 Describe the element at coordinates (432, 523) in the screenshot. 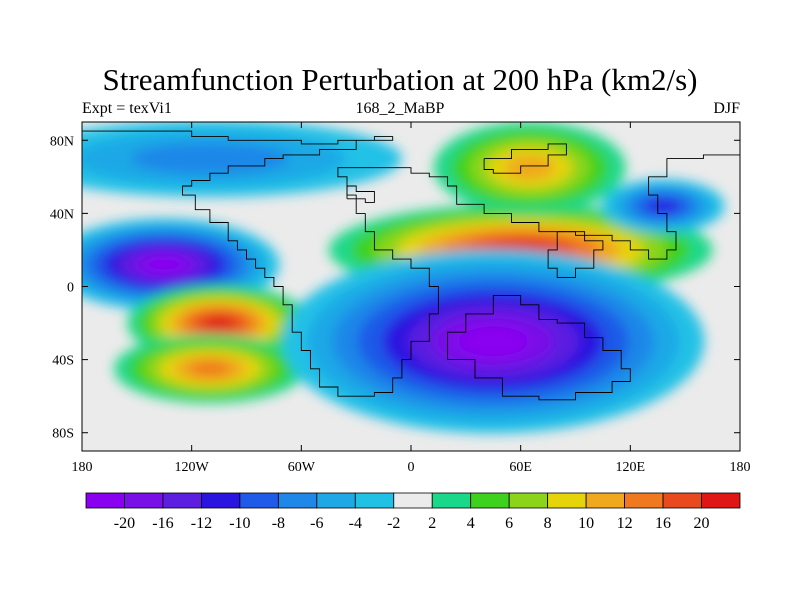

I see `colorbar-label: 2` at that location.